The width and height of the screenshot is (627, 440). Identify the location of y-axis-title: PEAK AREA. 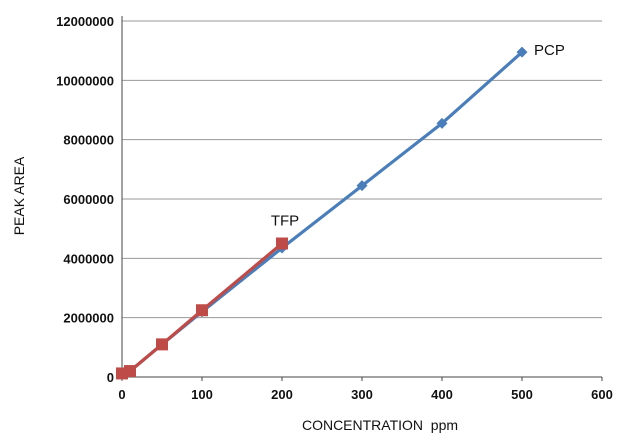
(19, 195).